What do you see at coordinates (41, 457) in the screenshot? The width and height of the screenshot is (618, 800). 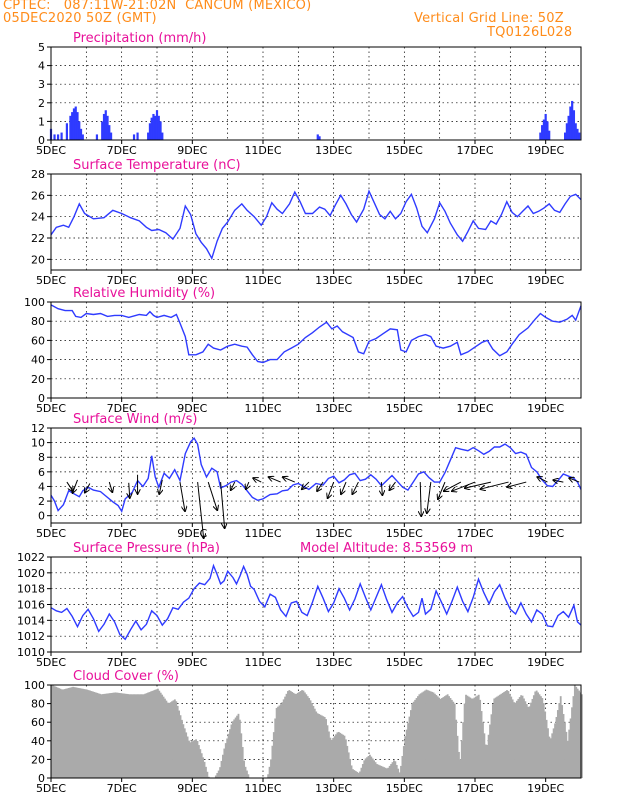 I see `y-tick-label: 8` at bounding box center [41, 457].